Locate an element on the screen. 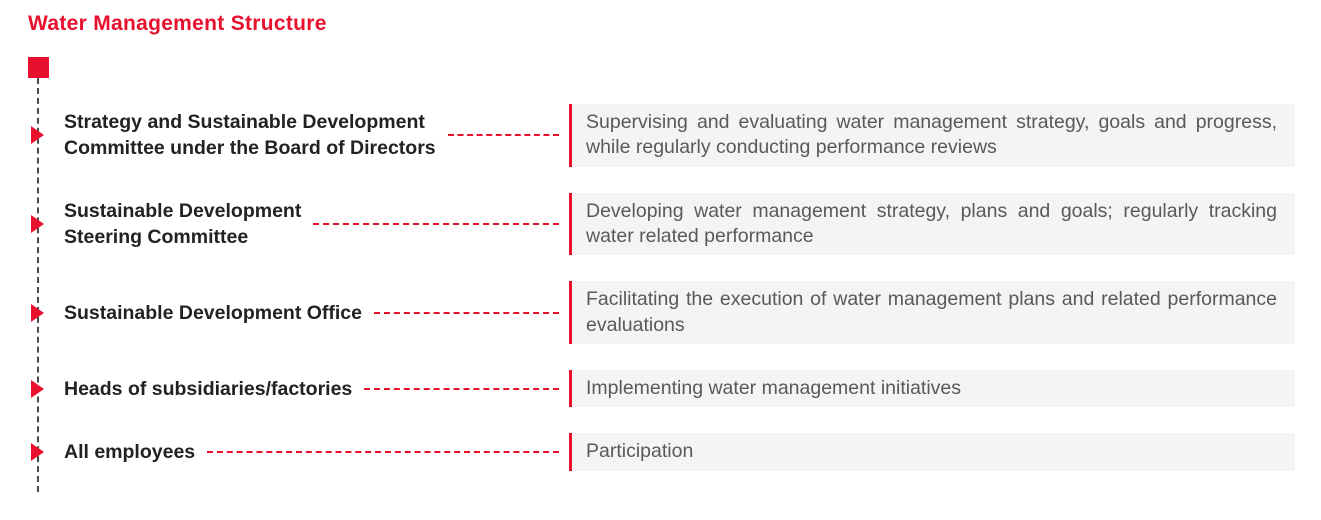 The height and width of the screenshot is (520, 1321). row-title: Sustainable Development Office is located at coordinates (213, 312).